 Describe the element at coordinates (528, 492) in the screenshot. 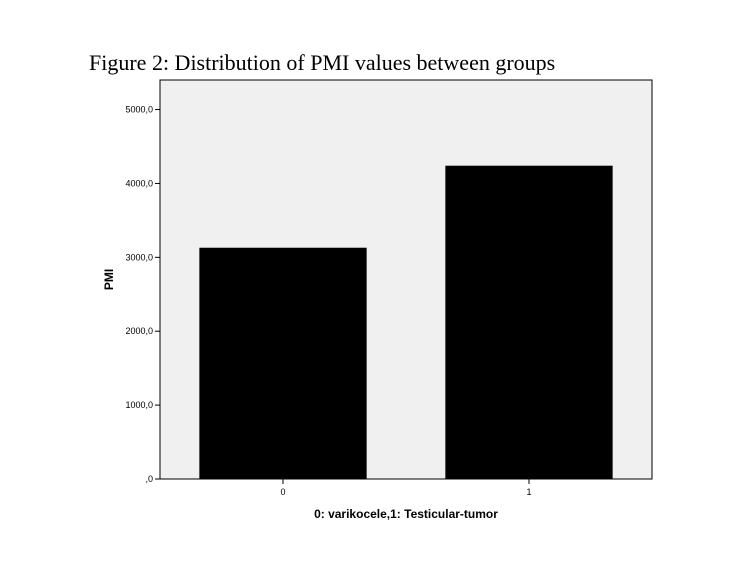

I see `x-tick-label: 1` at that location.